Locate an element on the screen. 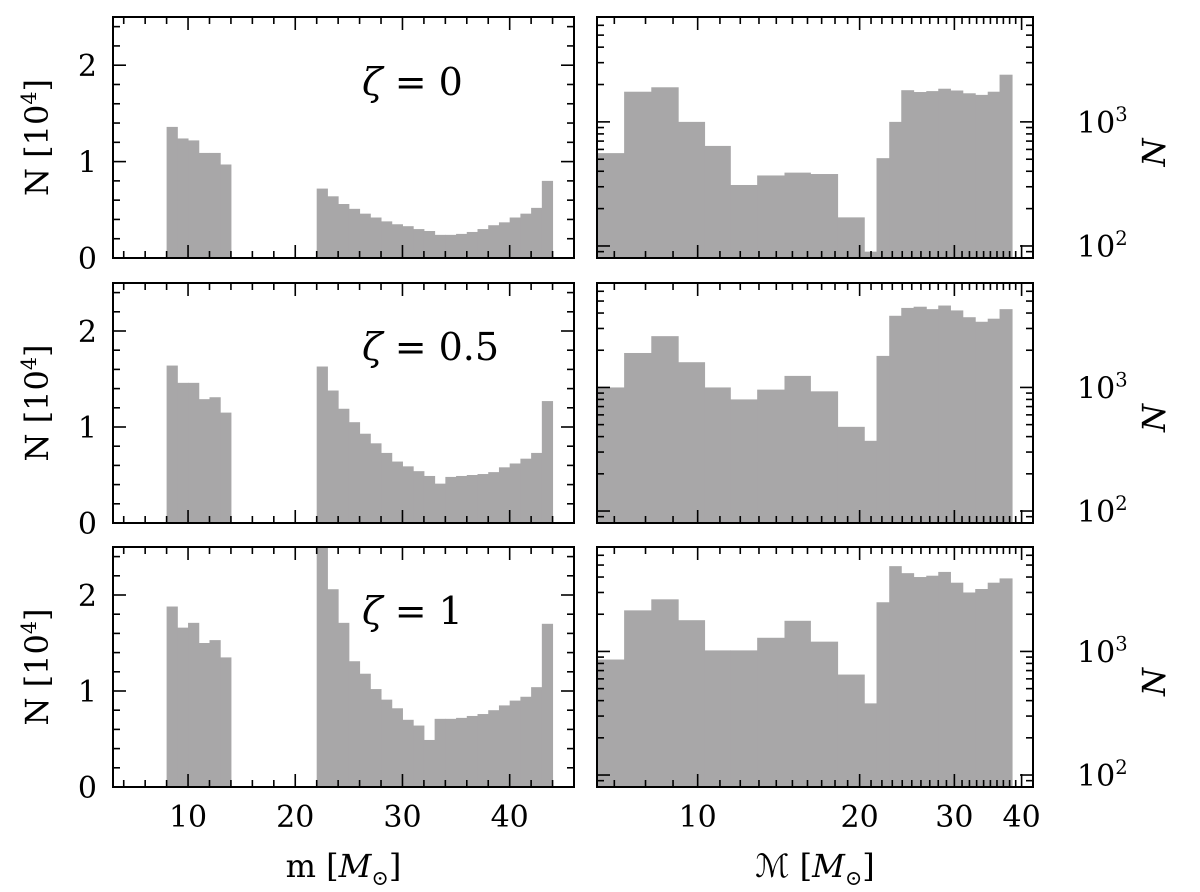 This screenshot has height=892, width=1200. x-tick-label: 30 is located at coordinates (954, 817).